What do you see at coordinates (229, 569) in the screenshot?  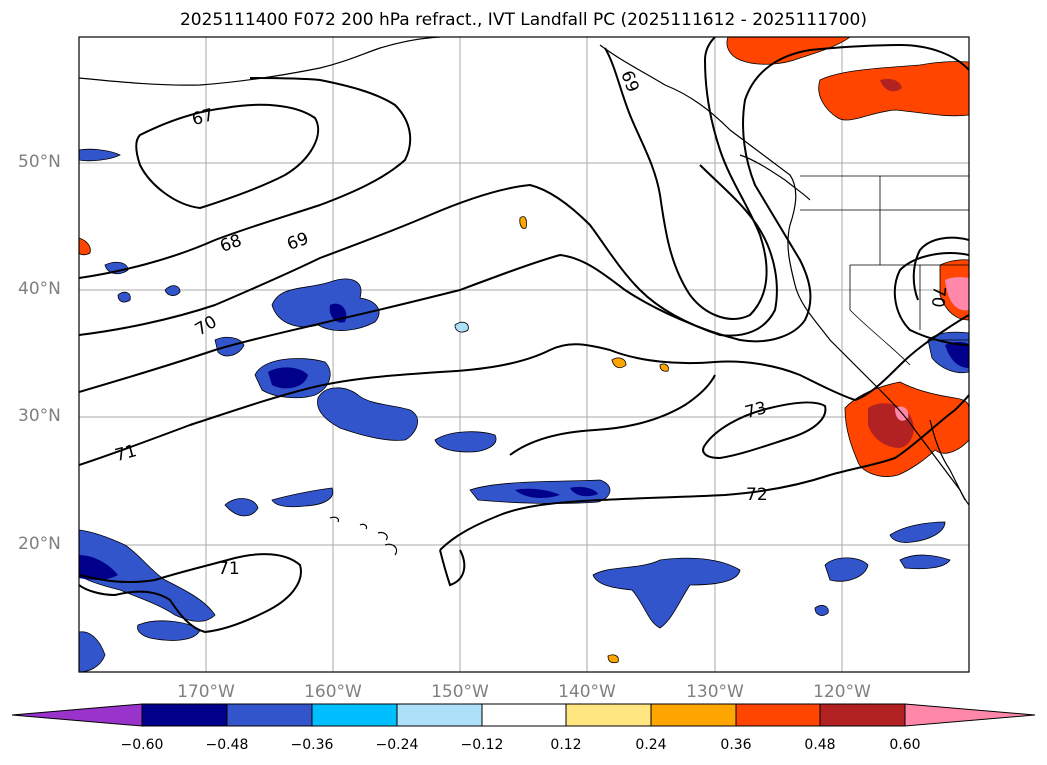 I see `contour-label: 71` at bounding box center [229, 569].